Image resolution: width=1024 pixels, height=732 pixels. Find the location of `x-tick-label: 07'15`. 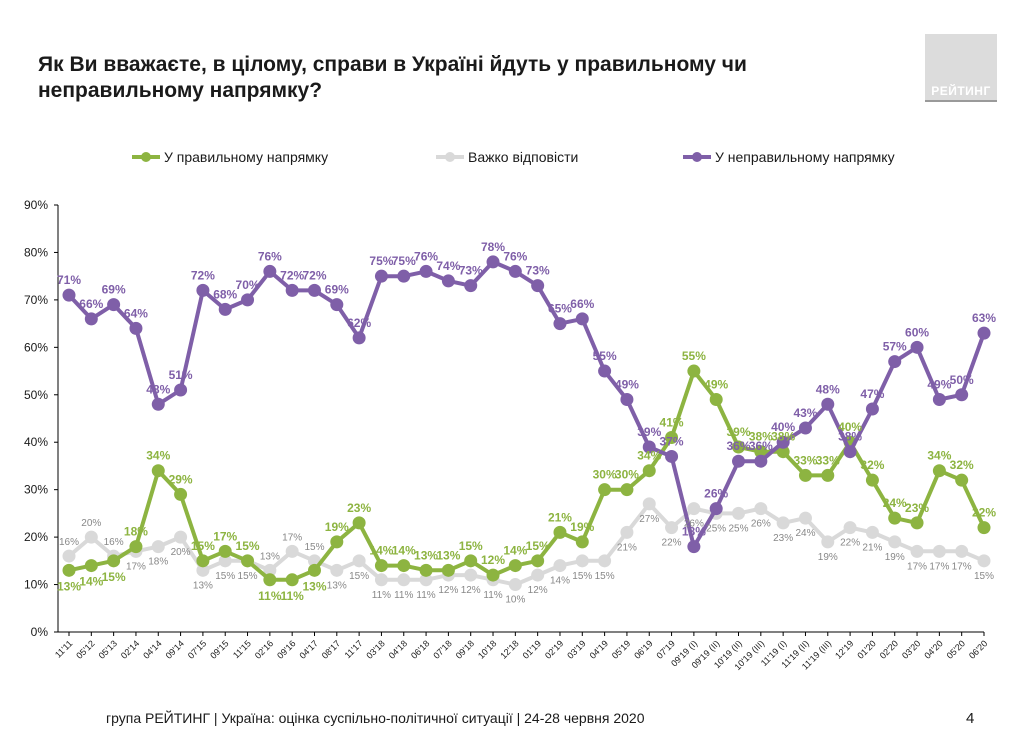

x-tick-label: 07'15 is located at coordinates (197, 649).